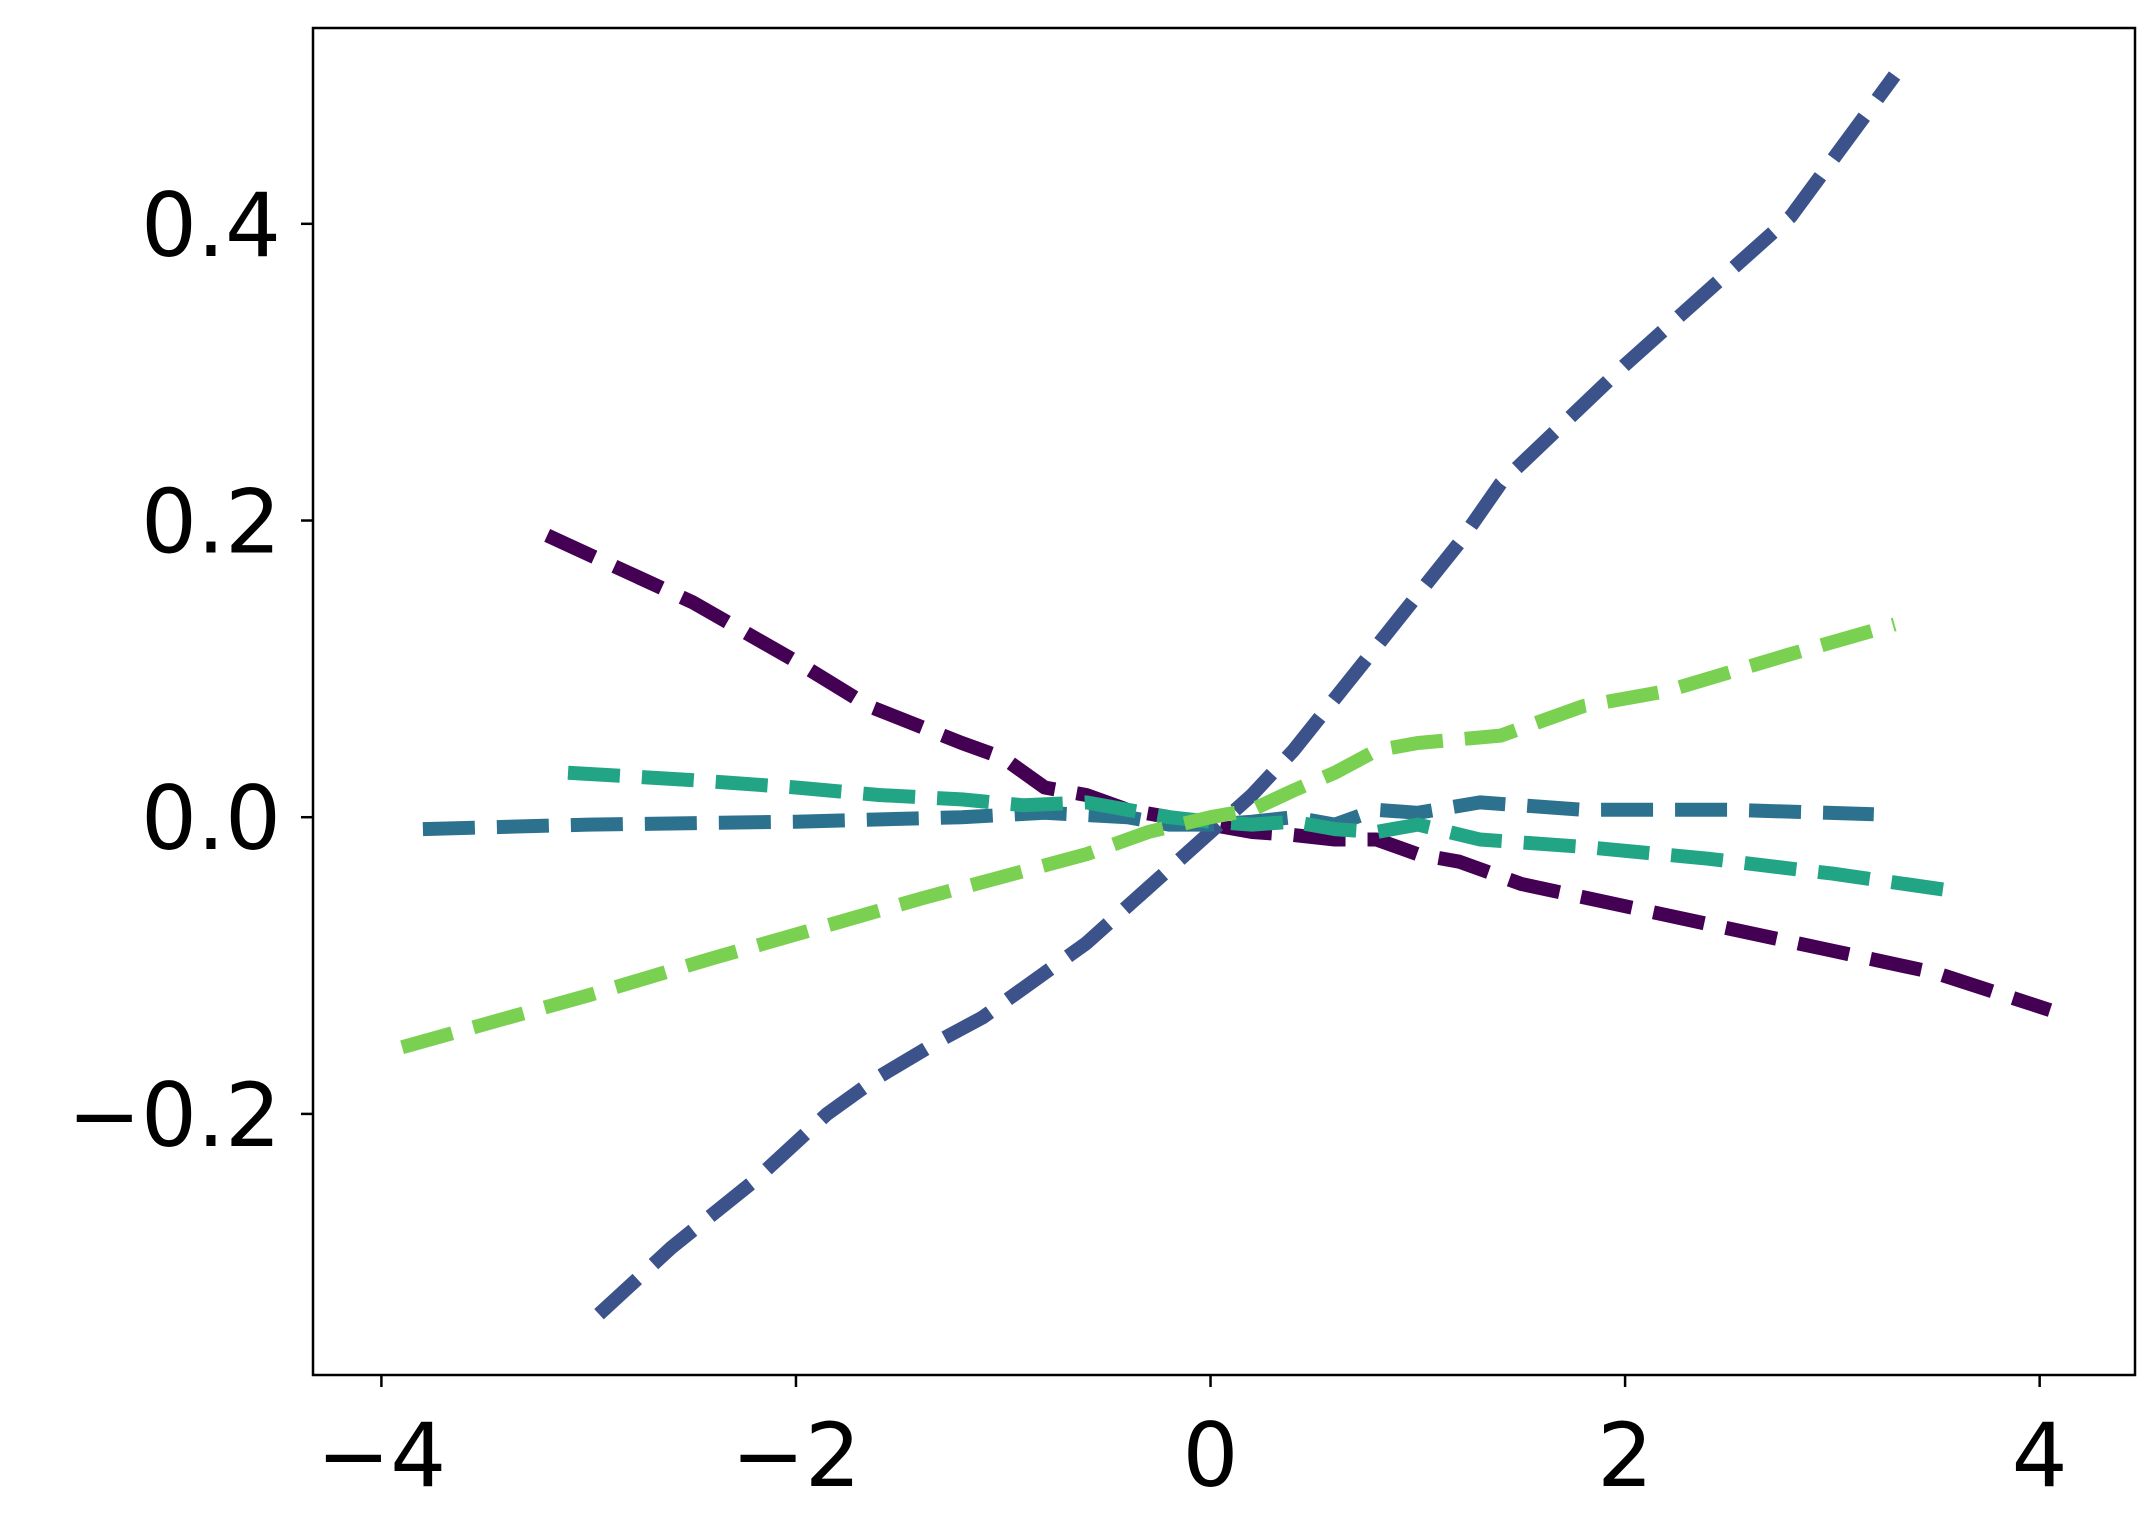 This screenshot has height=1533, width=2155. I want to click on y-tick-label: 0.0, so click(211, 818).